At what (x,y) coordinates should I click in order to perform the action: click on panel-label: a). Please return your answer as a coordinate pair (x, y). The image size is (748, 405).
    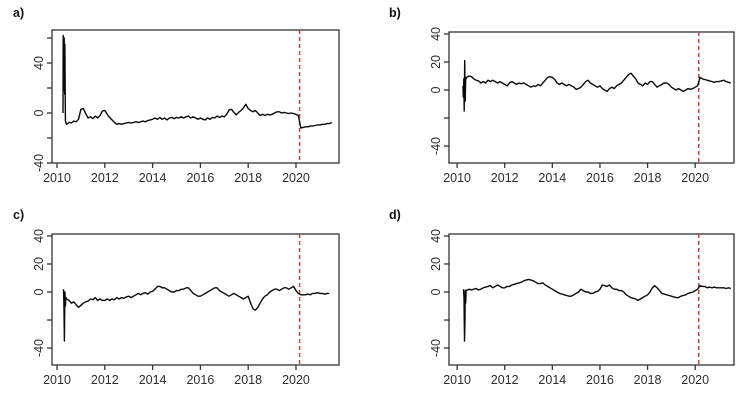
    Looking at the image, I should click on (18, 13).